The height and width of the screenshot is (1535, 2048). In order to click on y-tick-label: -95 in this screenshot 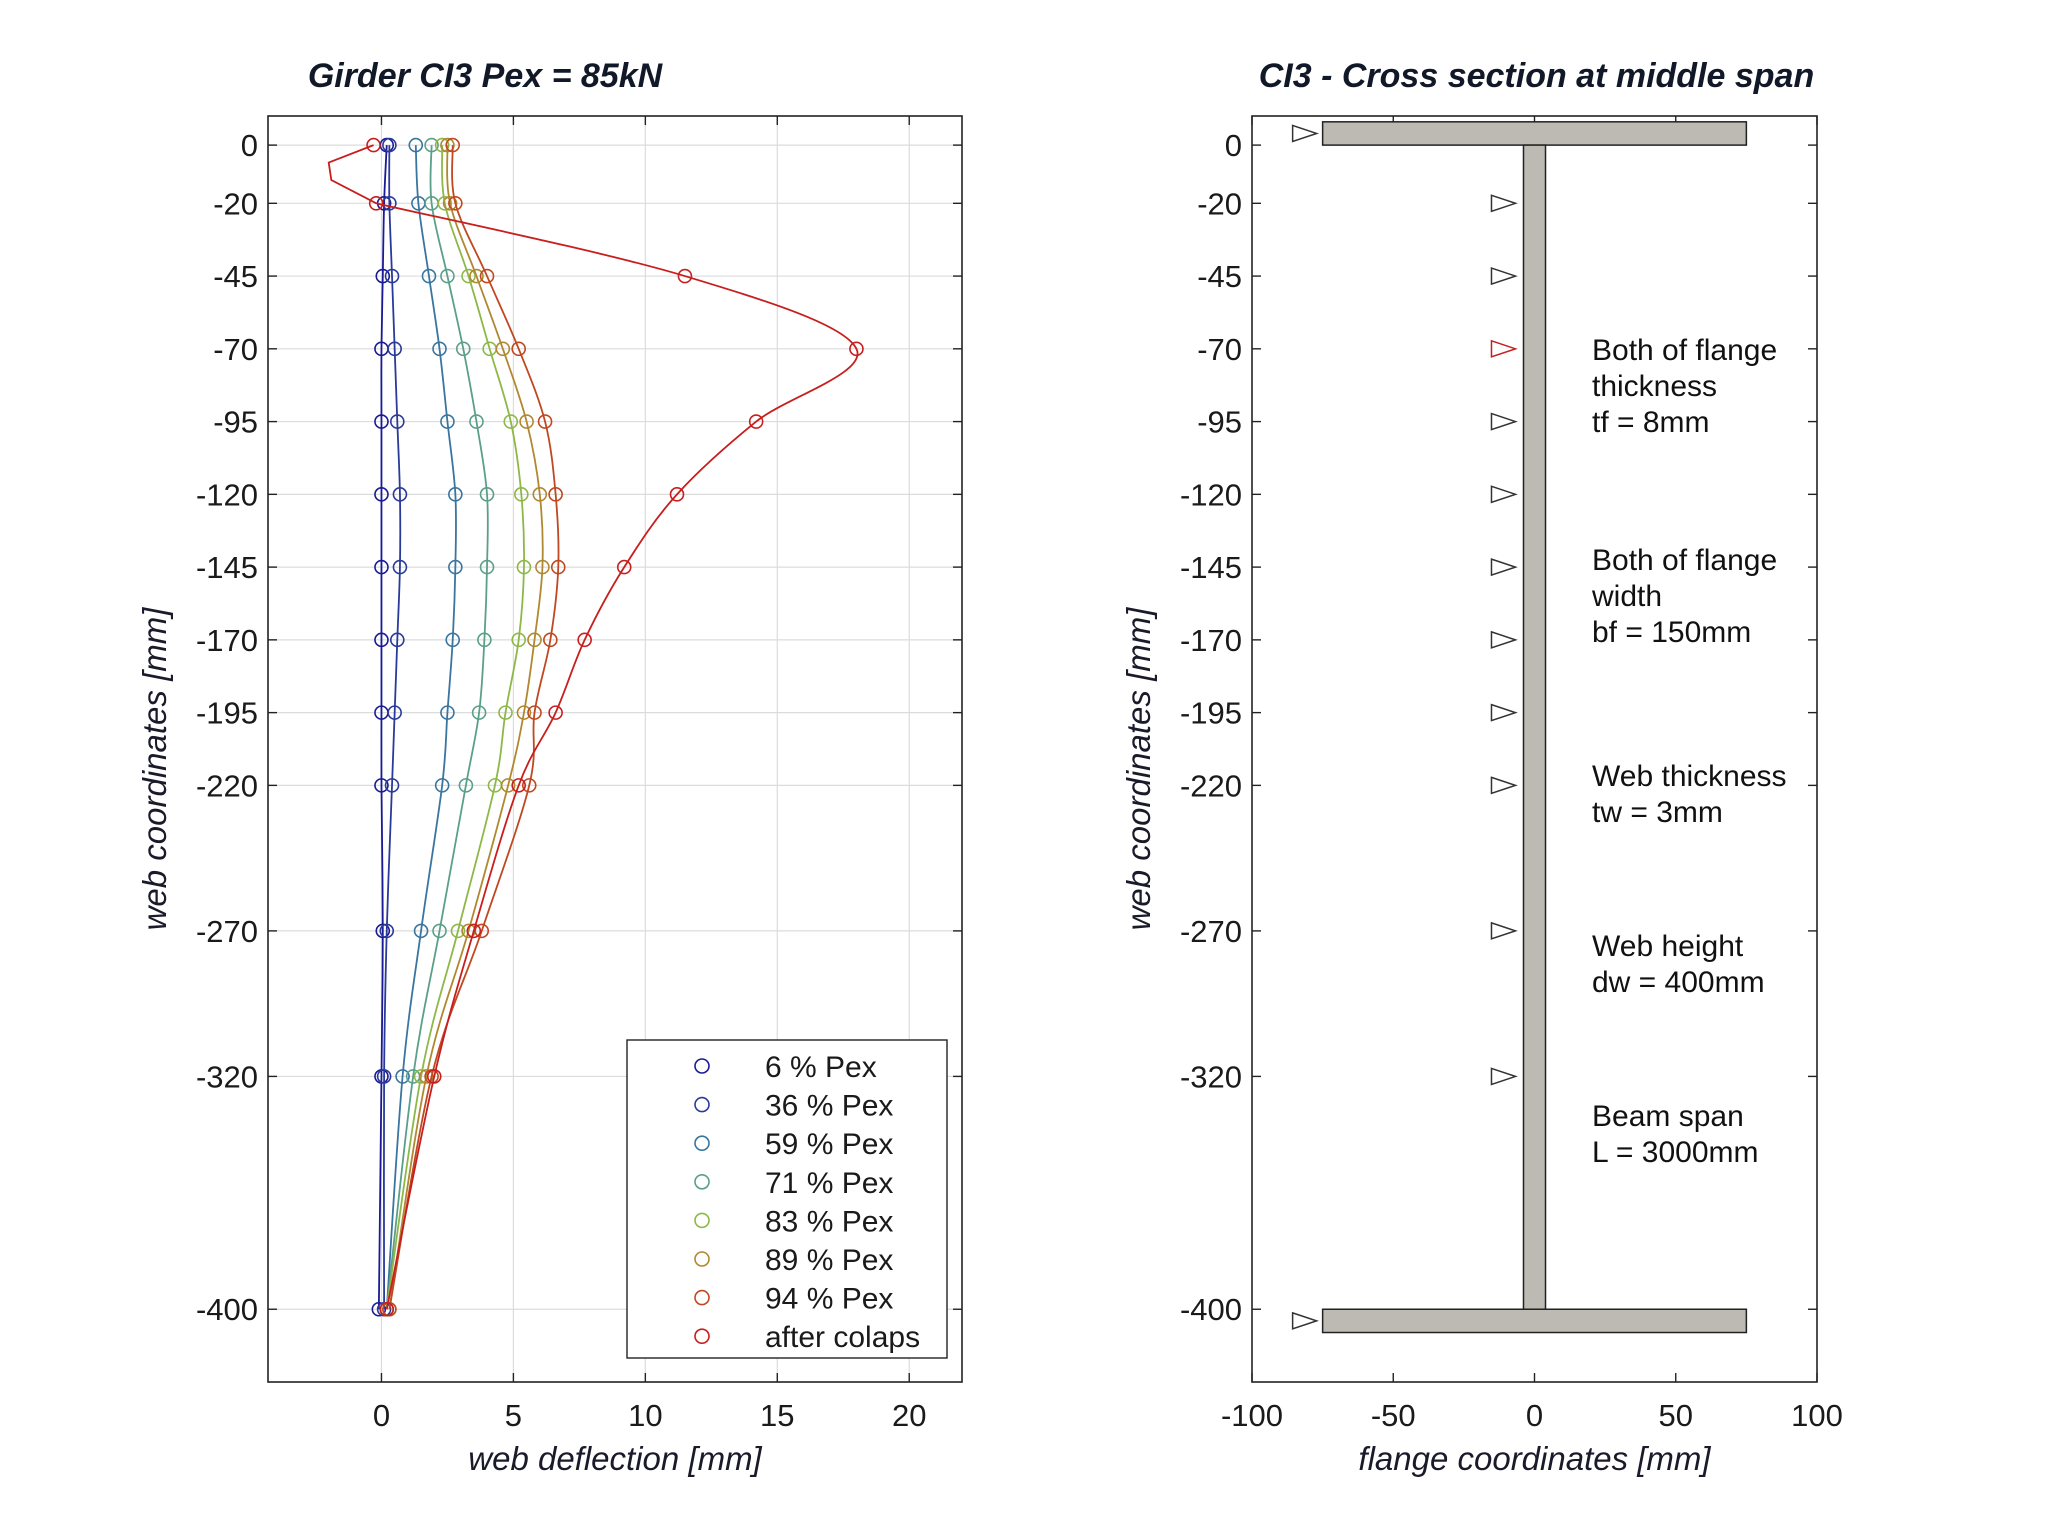, I will do `click(235, 422)`.